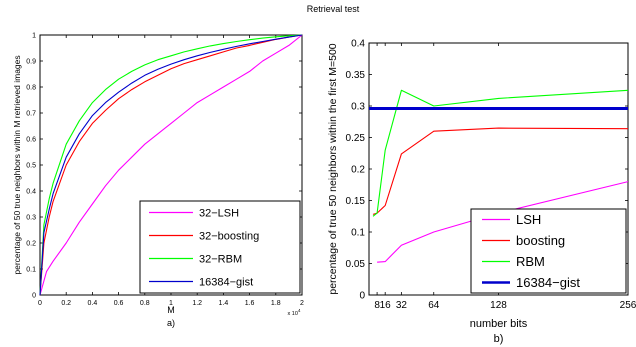 The width and height of the screenshot is (636, 347). I want to click on legend-entry-0: 32−LSH, so click(219, 213).